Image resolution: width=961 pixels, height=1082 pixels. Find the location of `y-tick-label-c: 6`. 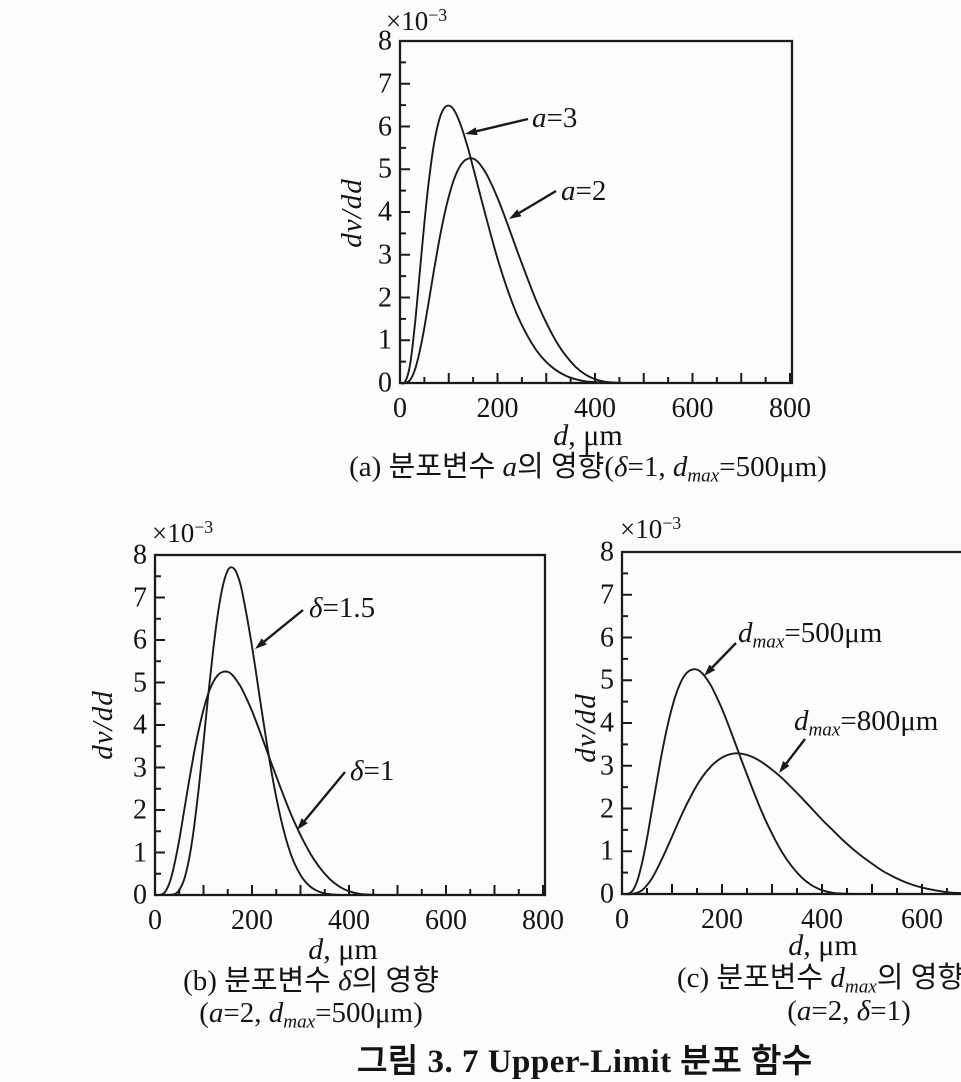

y-tick-label-c: 6 is located at coordinates (607, 637).